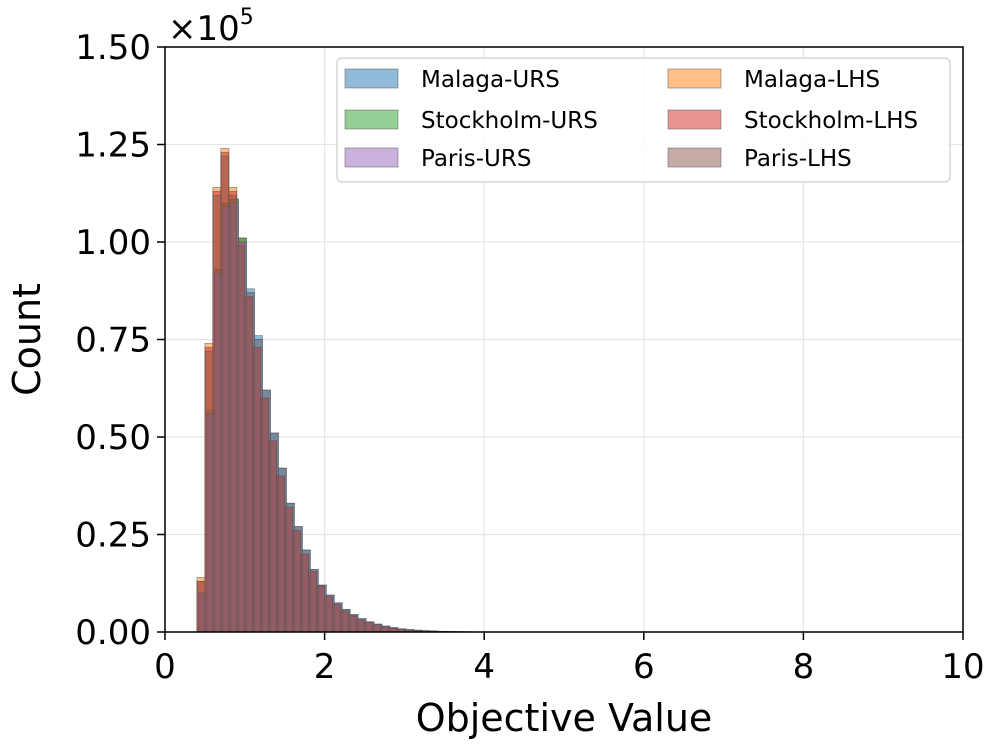 Image resolution: width=996 pixels, height=747 pixels. Describe the element at coordinates (113, 146) in the screenshot. I see `y-tick-label: 1.25` at that location.